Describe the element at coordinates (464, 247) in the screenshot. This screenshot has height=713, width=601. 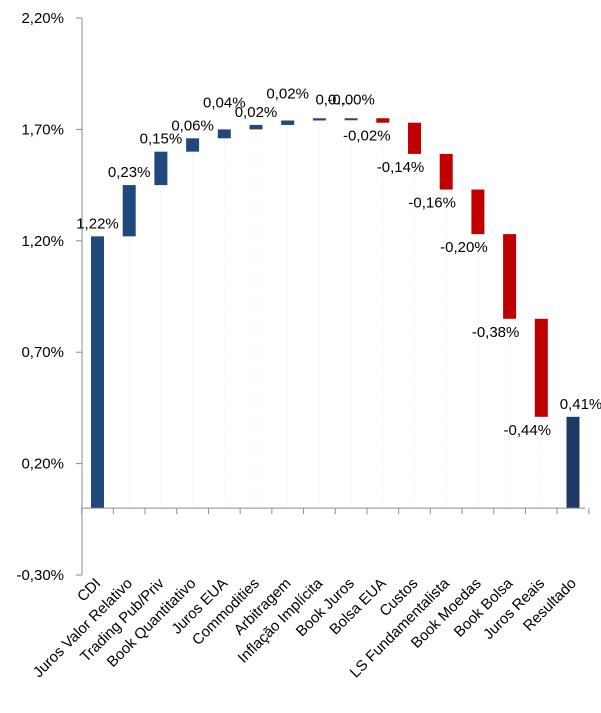
I see `data-label: -0,20%` at that location.